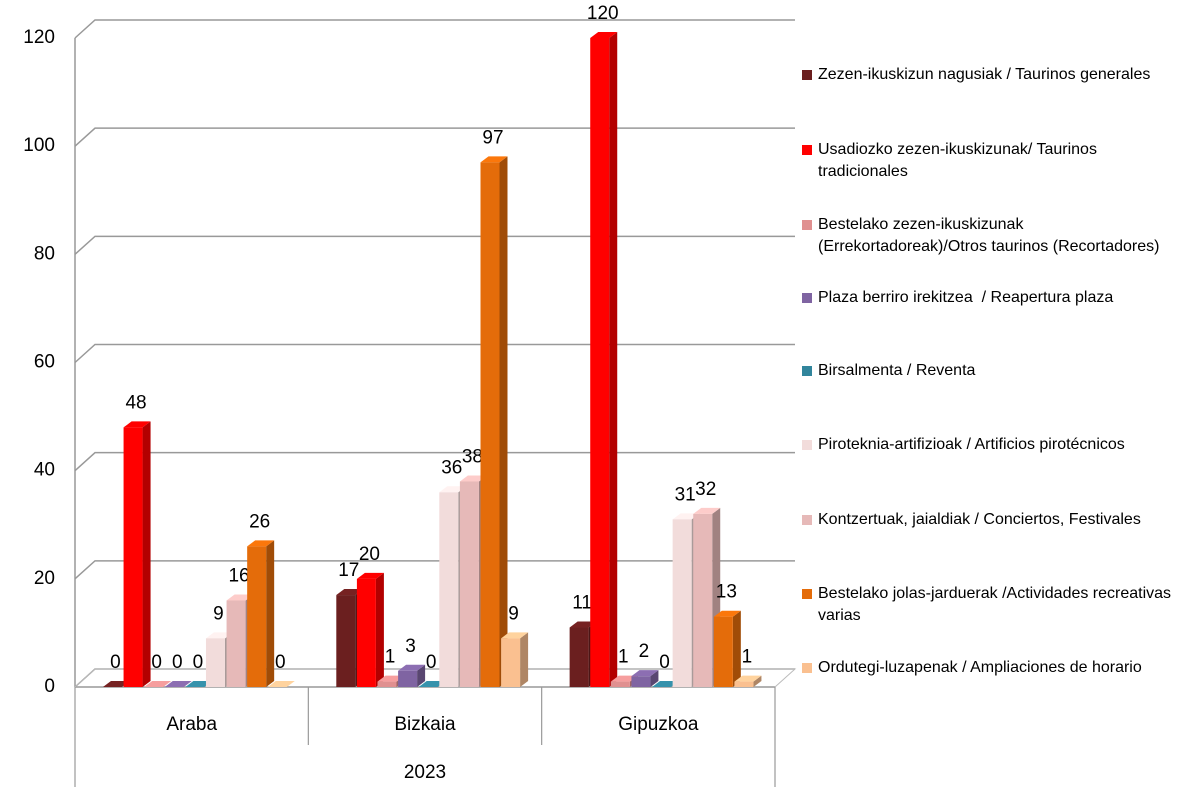  I want to click on group-label: 2023, so click(425, 772).